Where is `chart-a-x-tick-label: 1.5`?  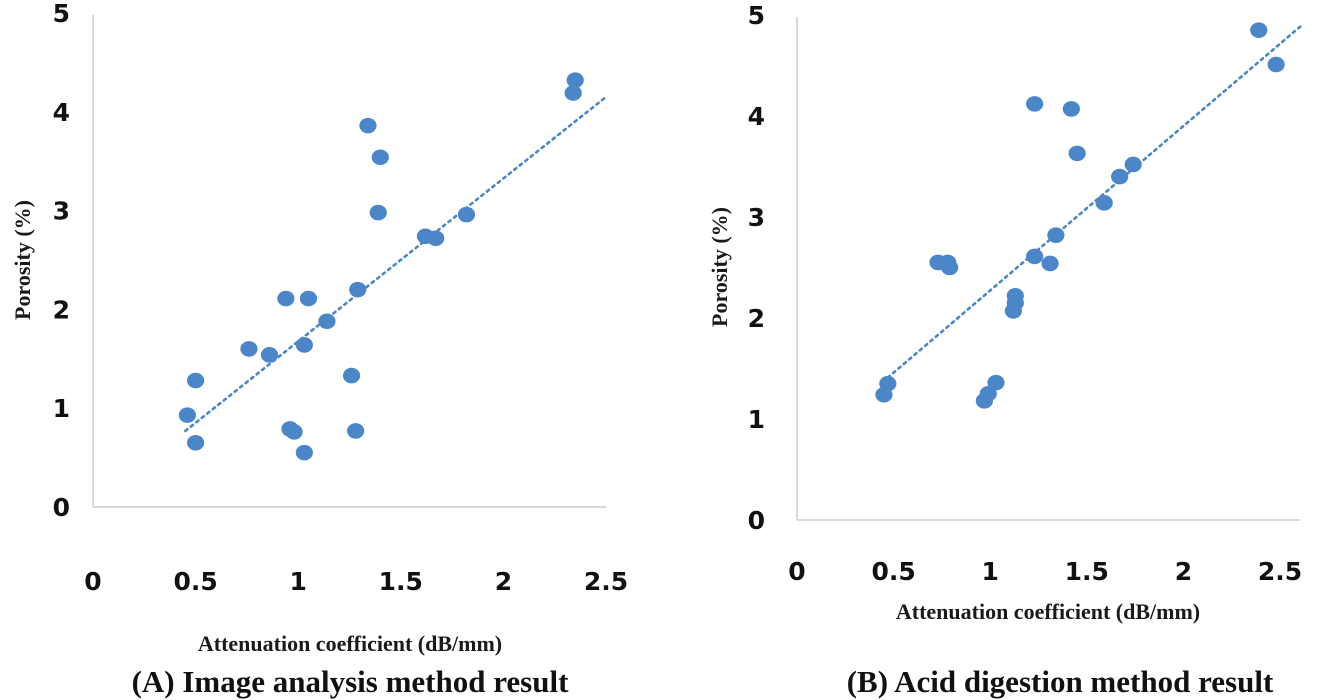 chart-a-x-tick-label: 1.5 is located at coordinates (401, 581).